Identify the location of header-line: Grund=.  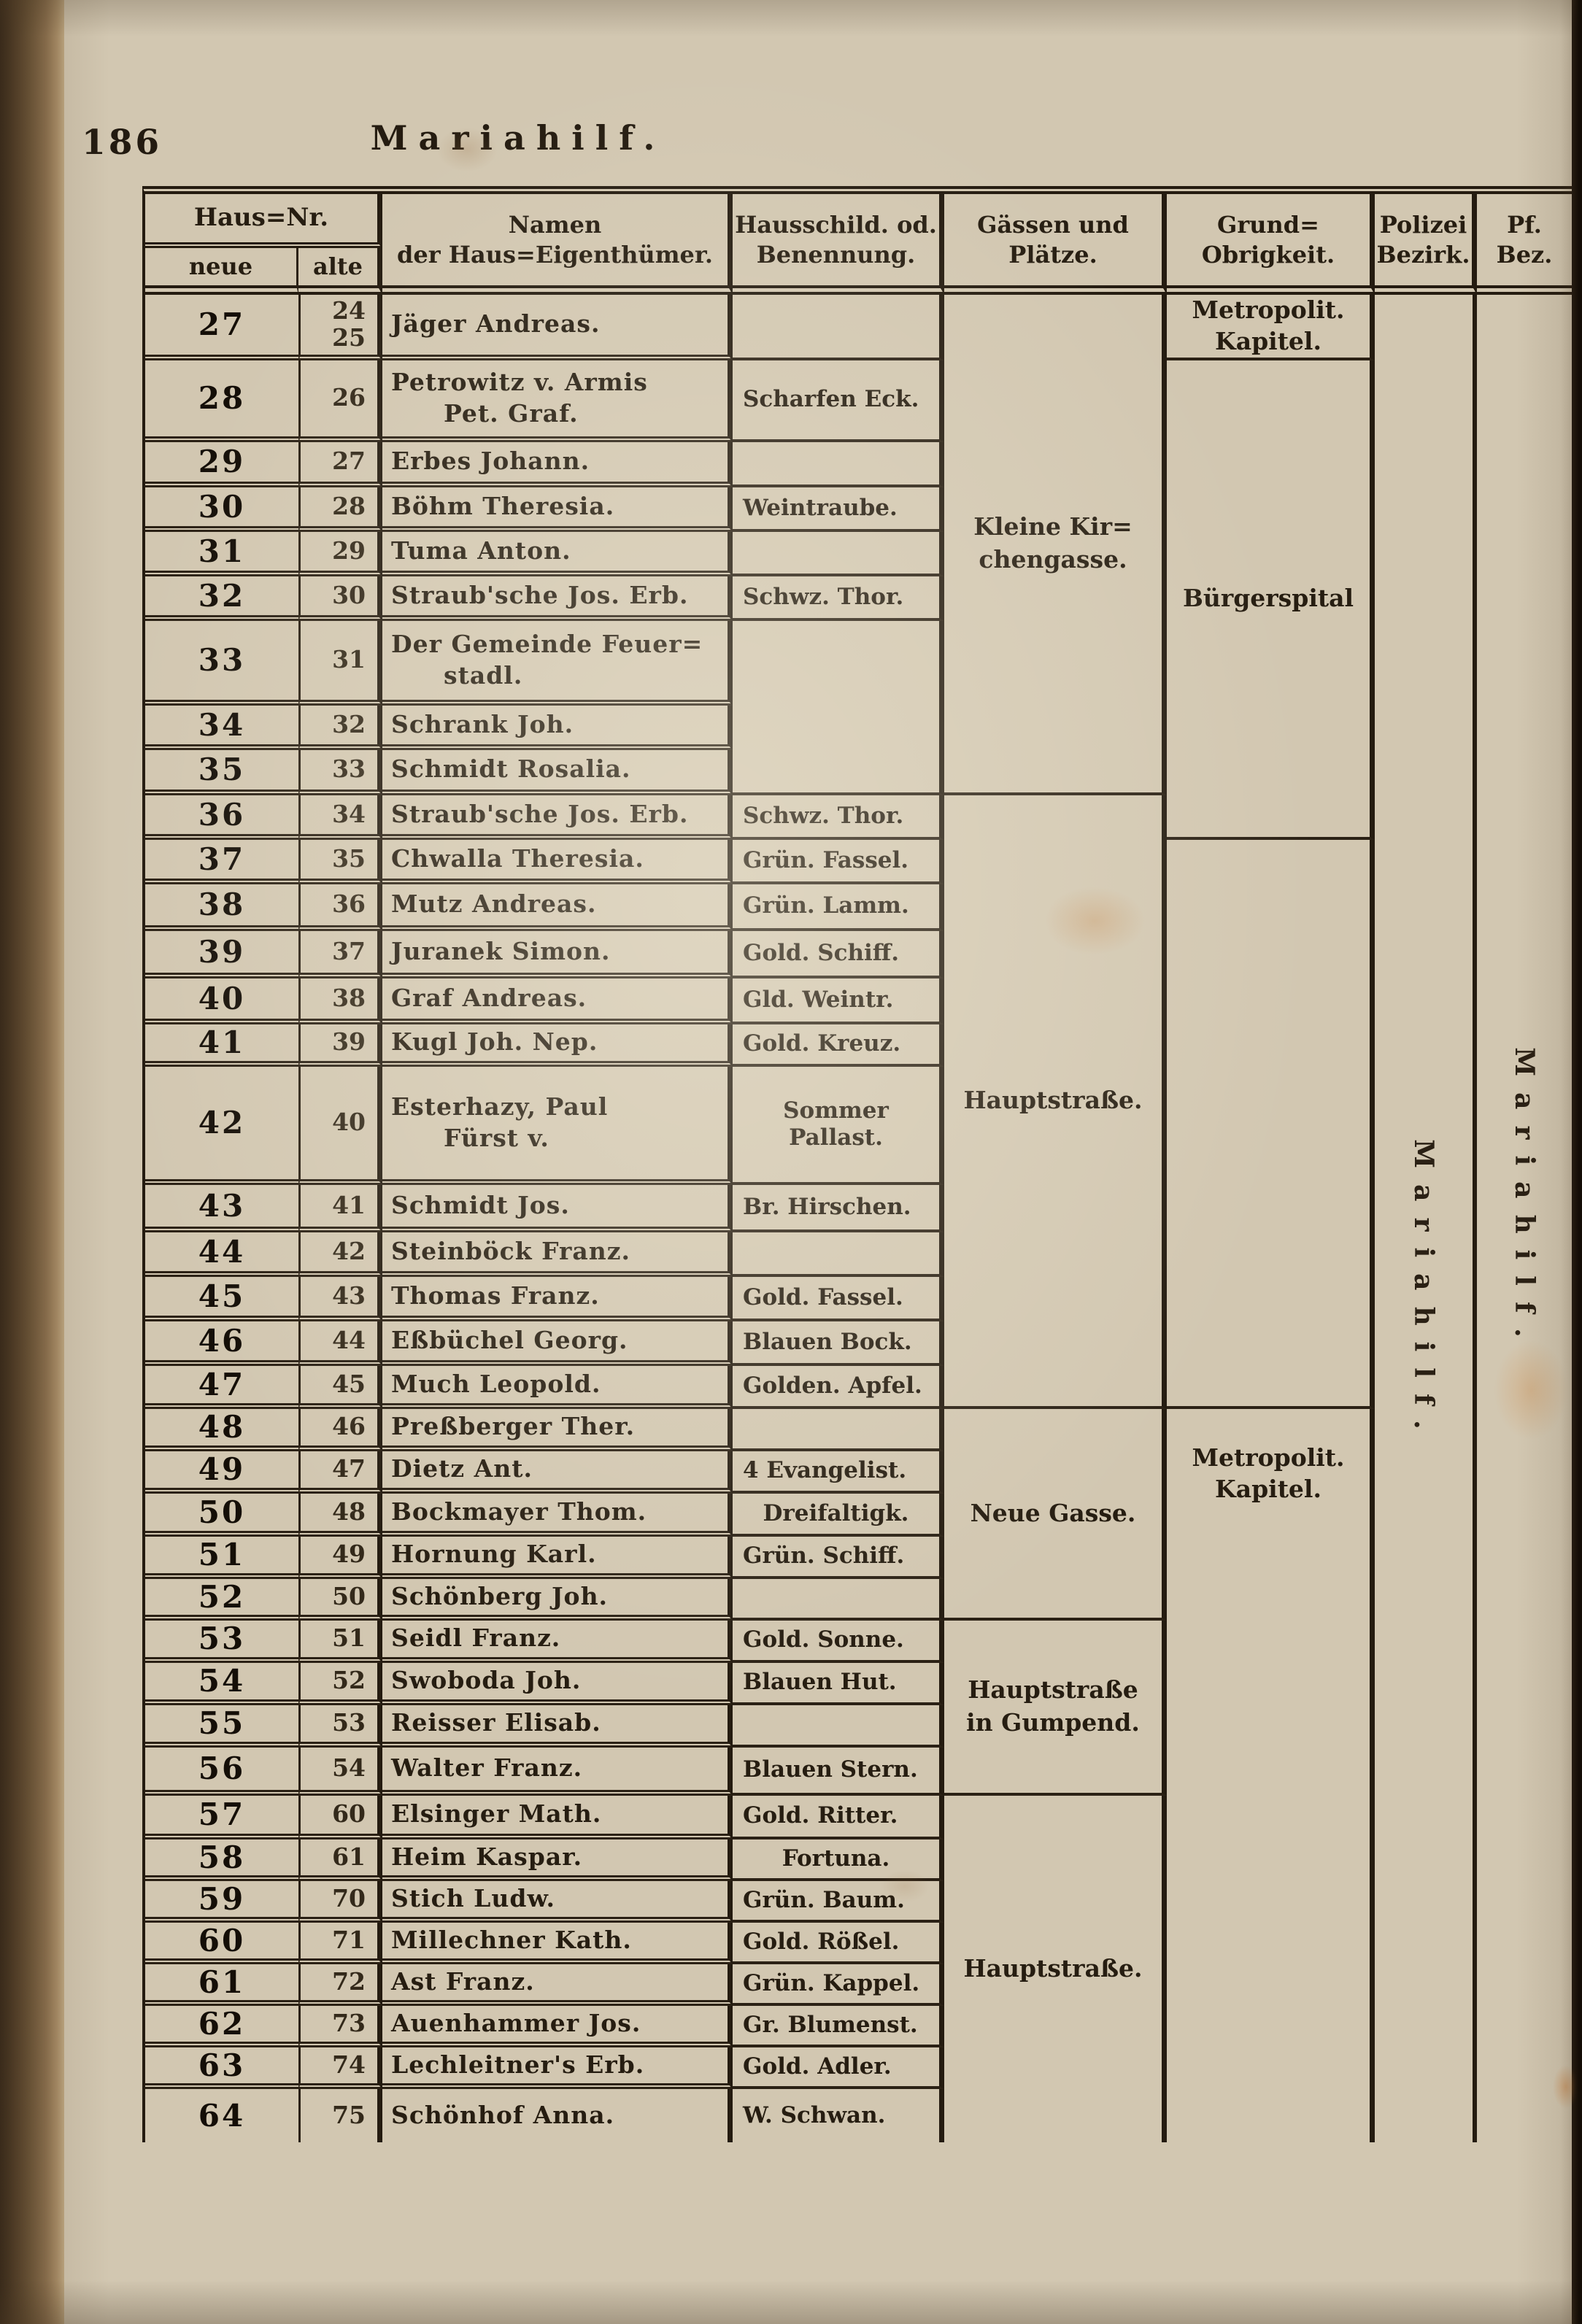
(1268, 224).